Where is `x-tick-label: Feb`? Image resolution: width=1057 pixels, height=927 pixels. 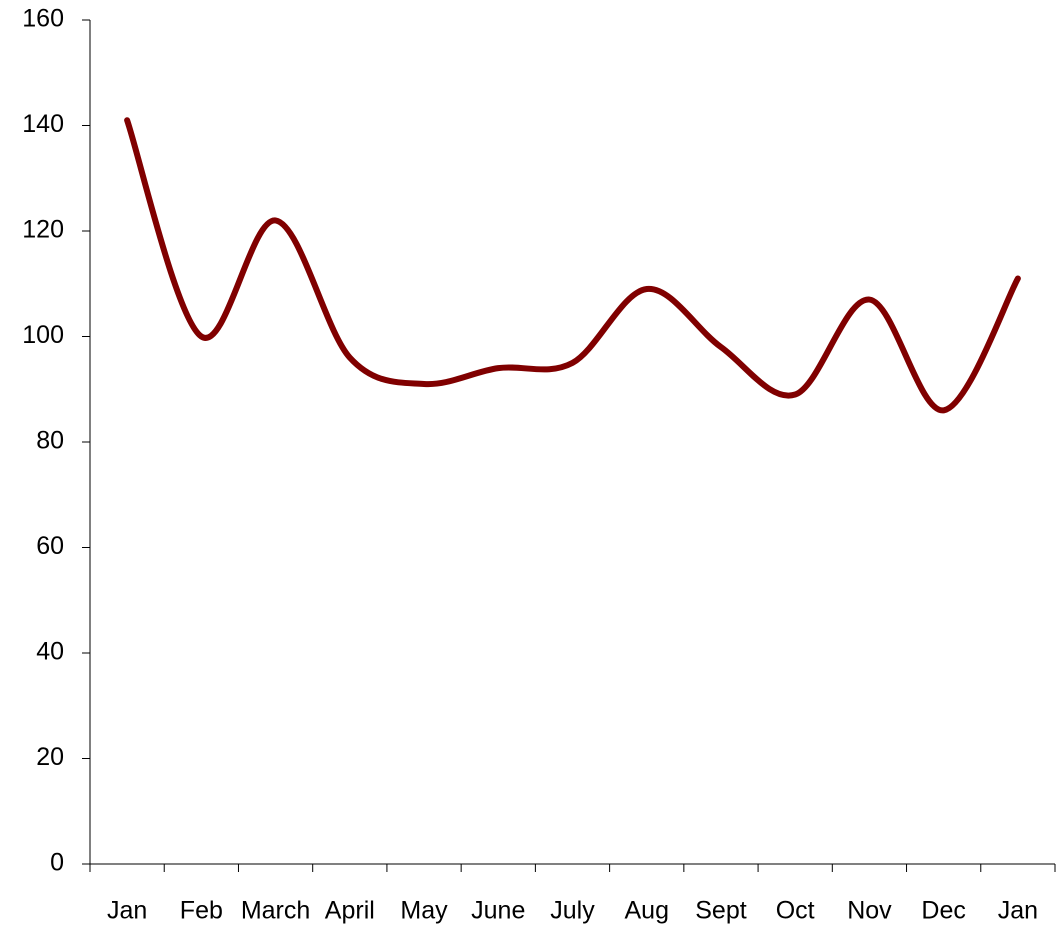
x-tick-label: Feb is located at coordinates (201, 911).